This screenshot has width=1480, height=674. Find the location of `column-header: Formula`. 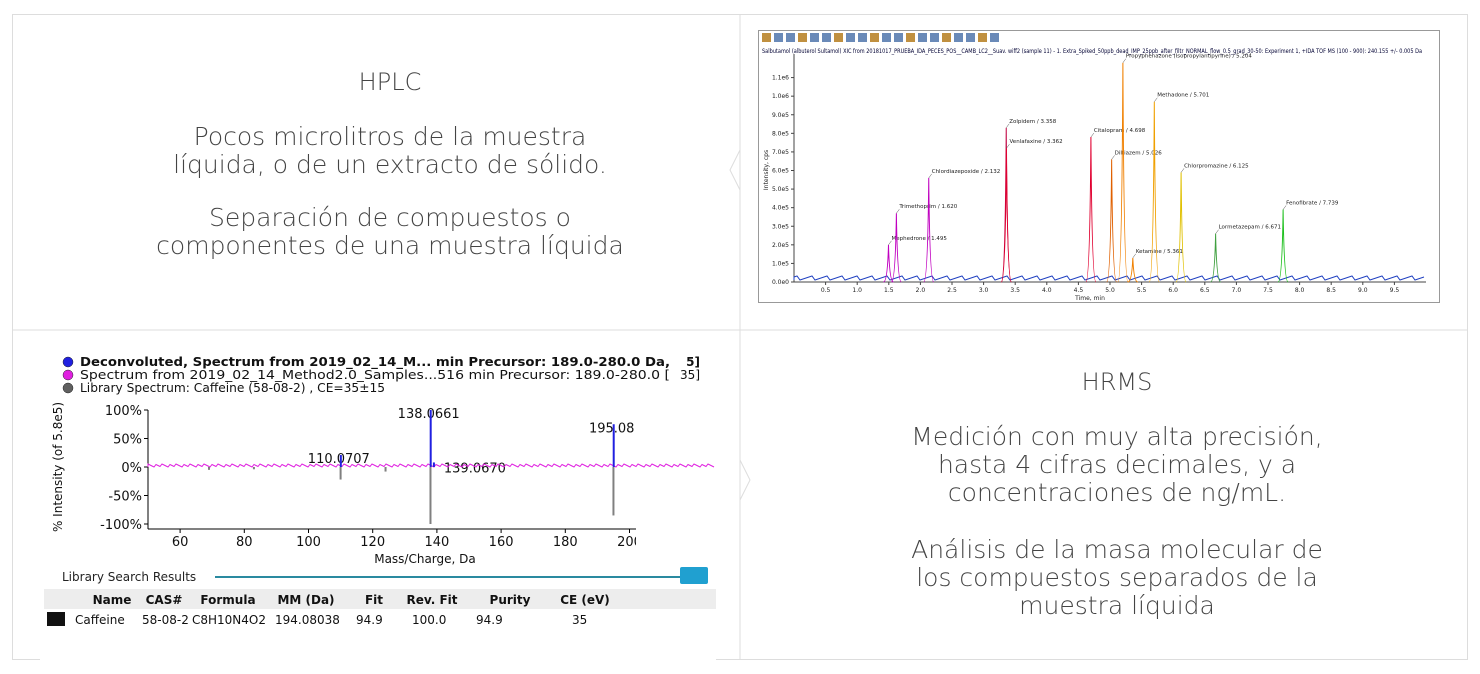

column-header: Formula is located at coordinates (227, 600).